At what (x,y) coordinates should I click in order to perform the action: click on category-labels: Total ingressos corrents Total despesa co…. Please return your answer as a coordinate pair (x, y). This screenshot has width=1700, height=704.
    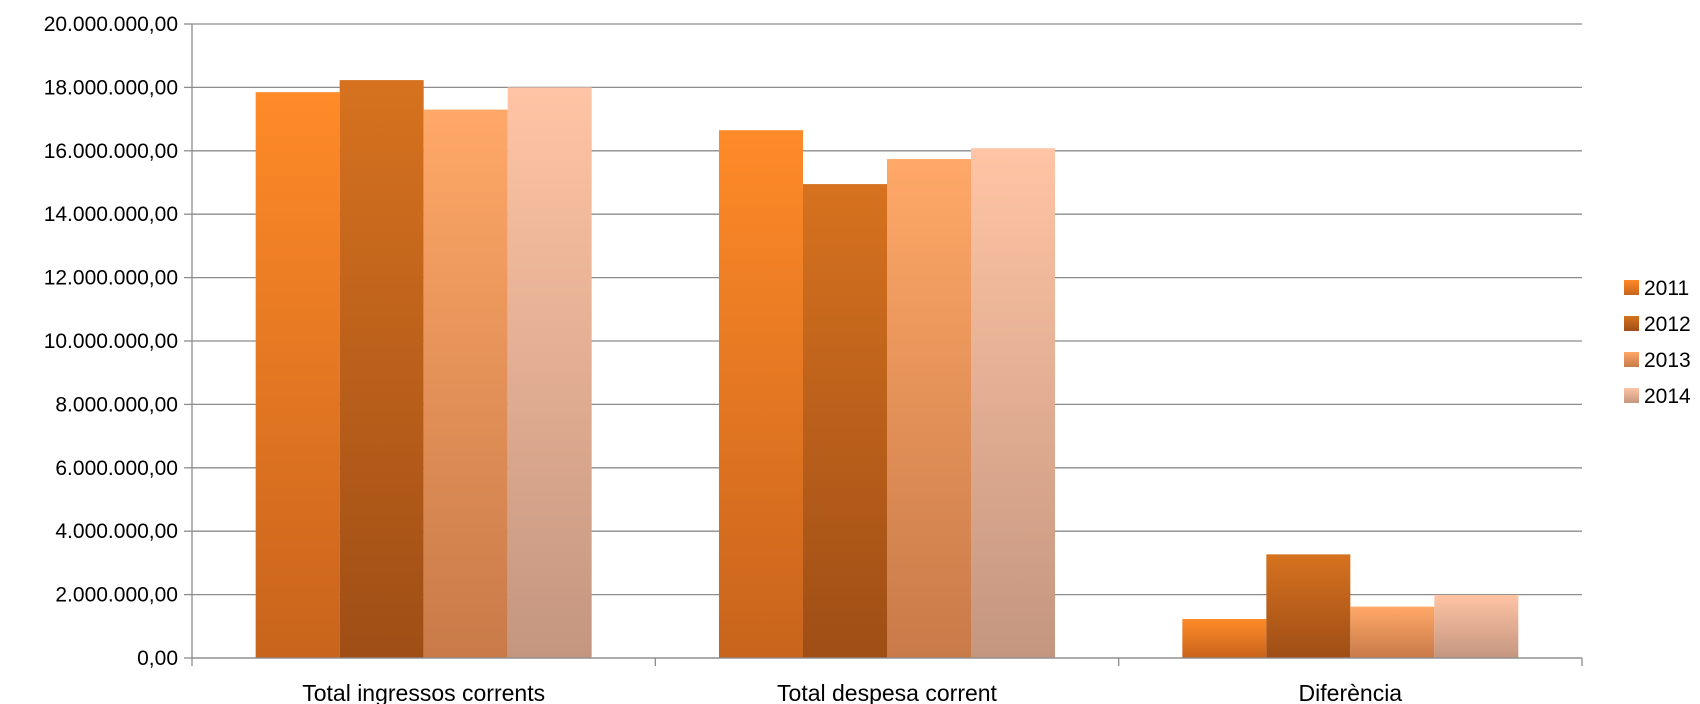
    Looking at the image, I should click on (852, 692).